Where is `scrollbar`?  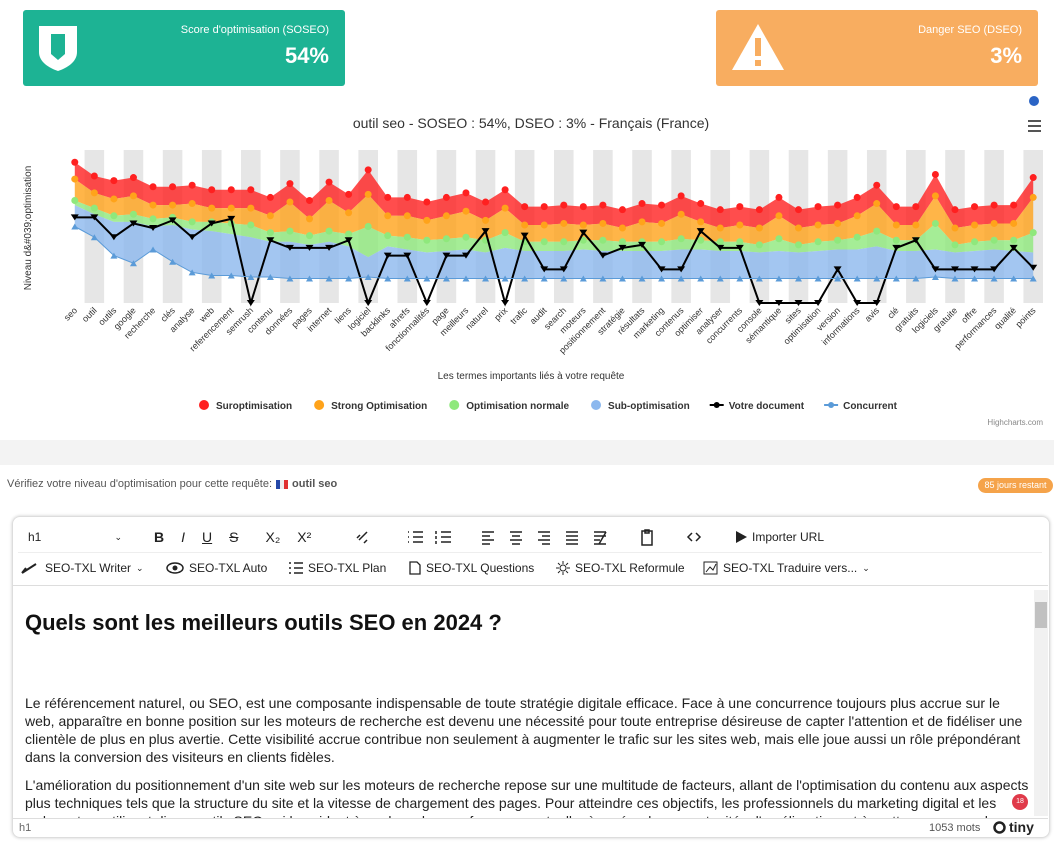 scrollbar is located at coordinates (1041, 703).